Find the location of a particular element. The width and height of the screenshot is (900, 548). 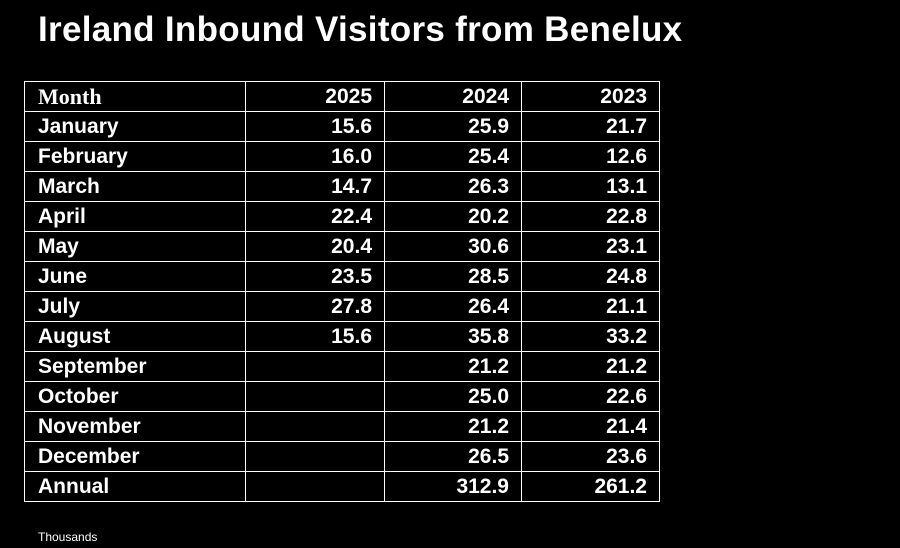

value-cell: 20.2 is located at coordinates (453, 216).